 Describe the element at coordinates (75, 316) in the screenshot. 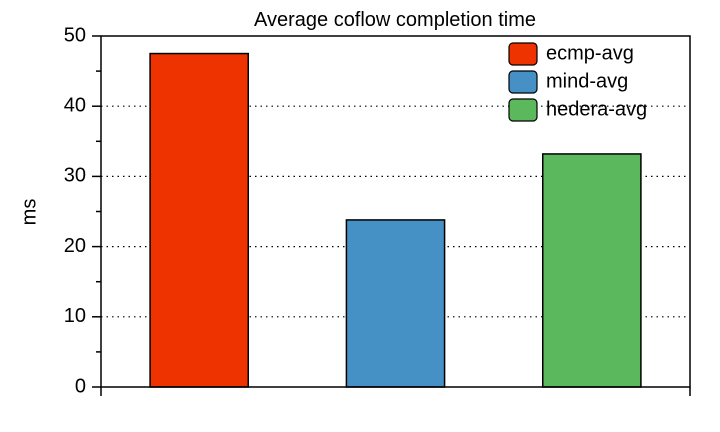

I see `y-tick-label: 10` at that location.